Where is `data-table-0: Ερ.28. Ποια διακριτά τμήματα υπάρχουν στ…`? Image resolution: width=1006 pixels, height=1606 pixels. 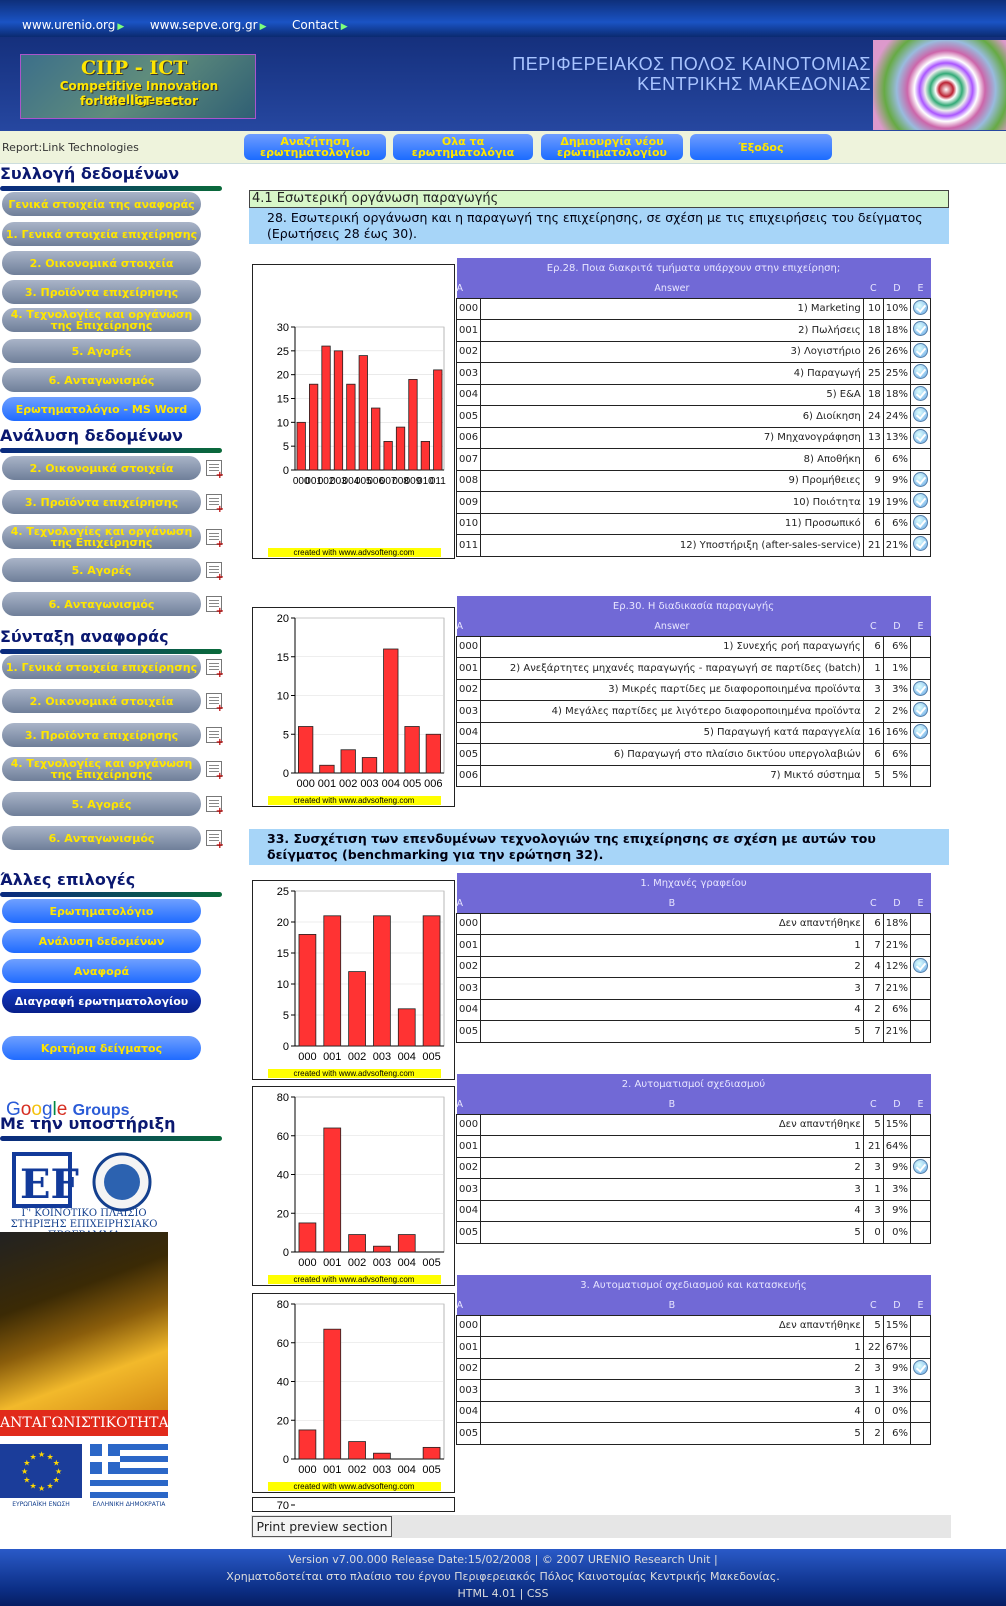 data-table-0: Ερ.28. Ποια διακριτά τμήματα υπάρχουν στ… is located at coordinates (693, 407).